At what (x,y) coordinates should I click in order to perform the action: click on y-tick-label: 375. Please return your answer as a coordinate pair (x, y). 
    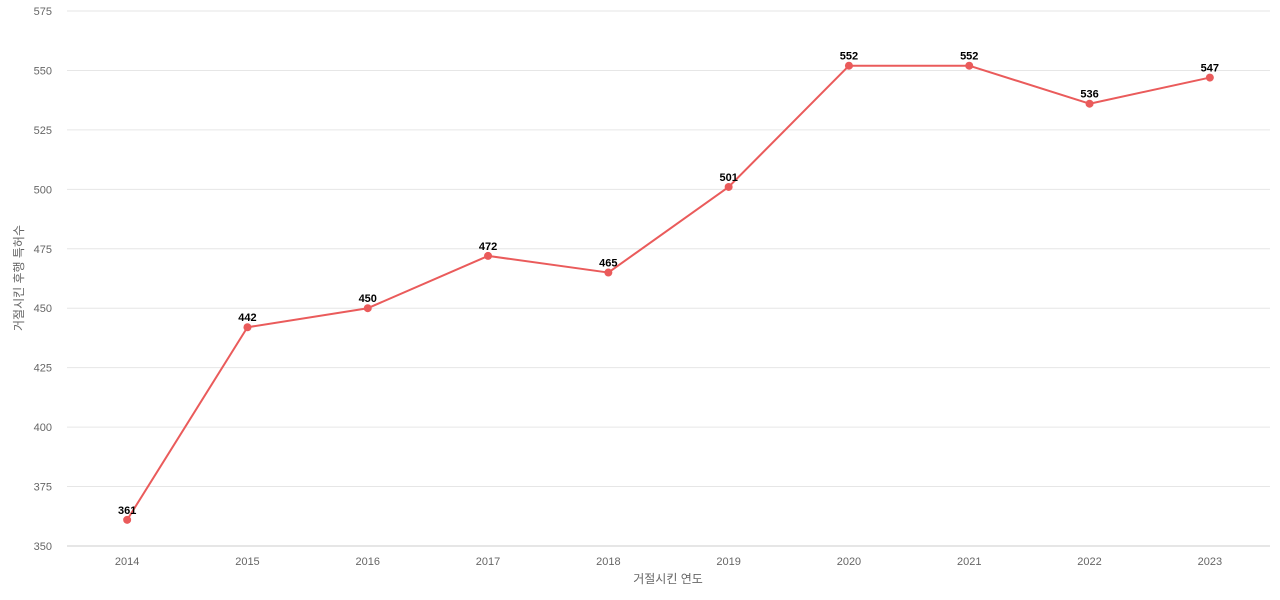
    Looking at the image, I should click on (43, 488).